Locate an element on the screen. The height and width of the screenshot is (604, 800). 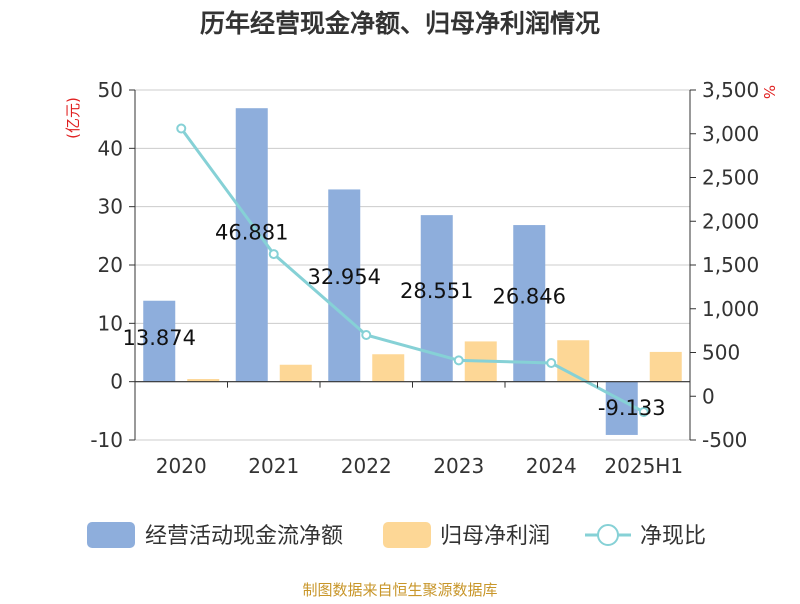
cash-flow-data-label: 13.874 is located at coordinates (159, 338).